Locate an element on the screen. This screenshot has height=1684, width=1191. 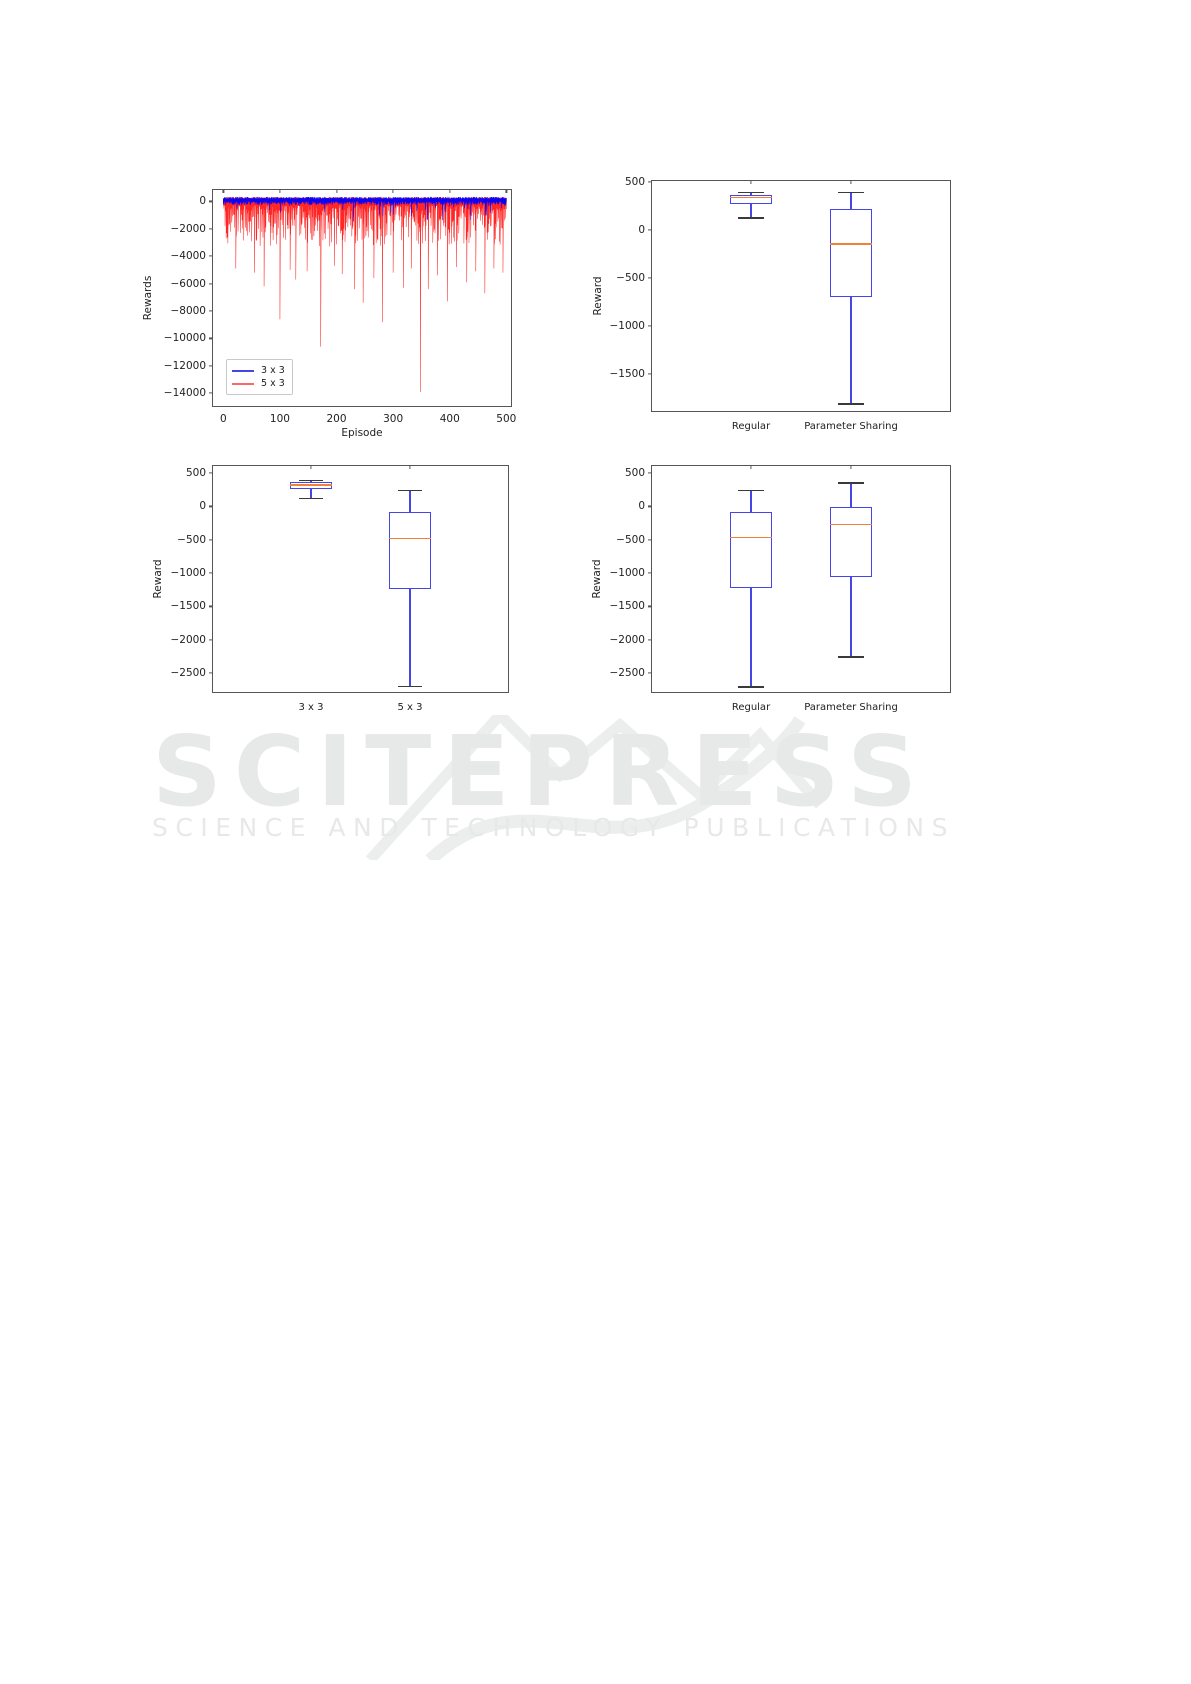
plot-area-boxplot-bottom-left is located at coordinates (360, 579).